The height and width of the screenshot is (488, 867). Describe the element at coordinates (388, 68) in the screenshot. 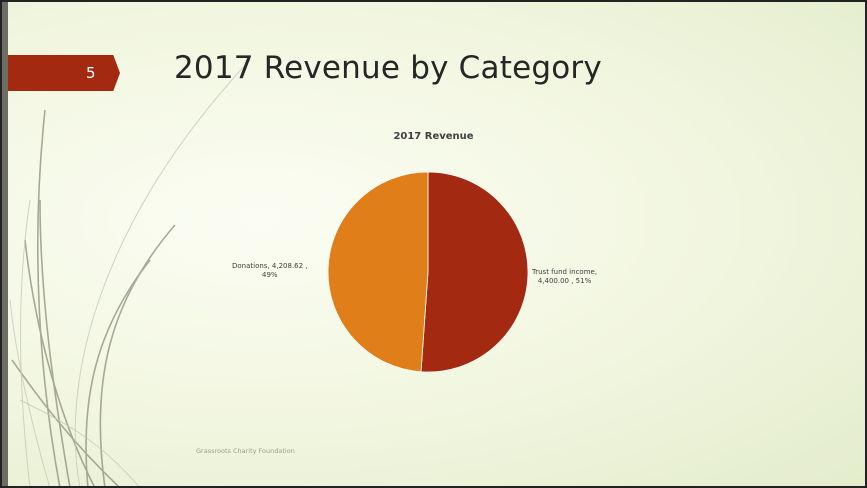

I see `slide-title: 2017 Revenue by Category` at that location.